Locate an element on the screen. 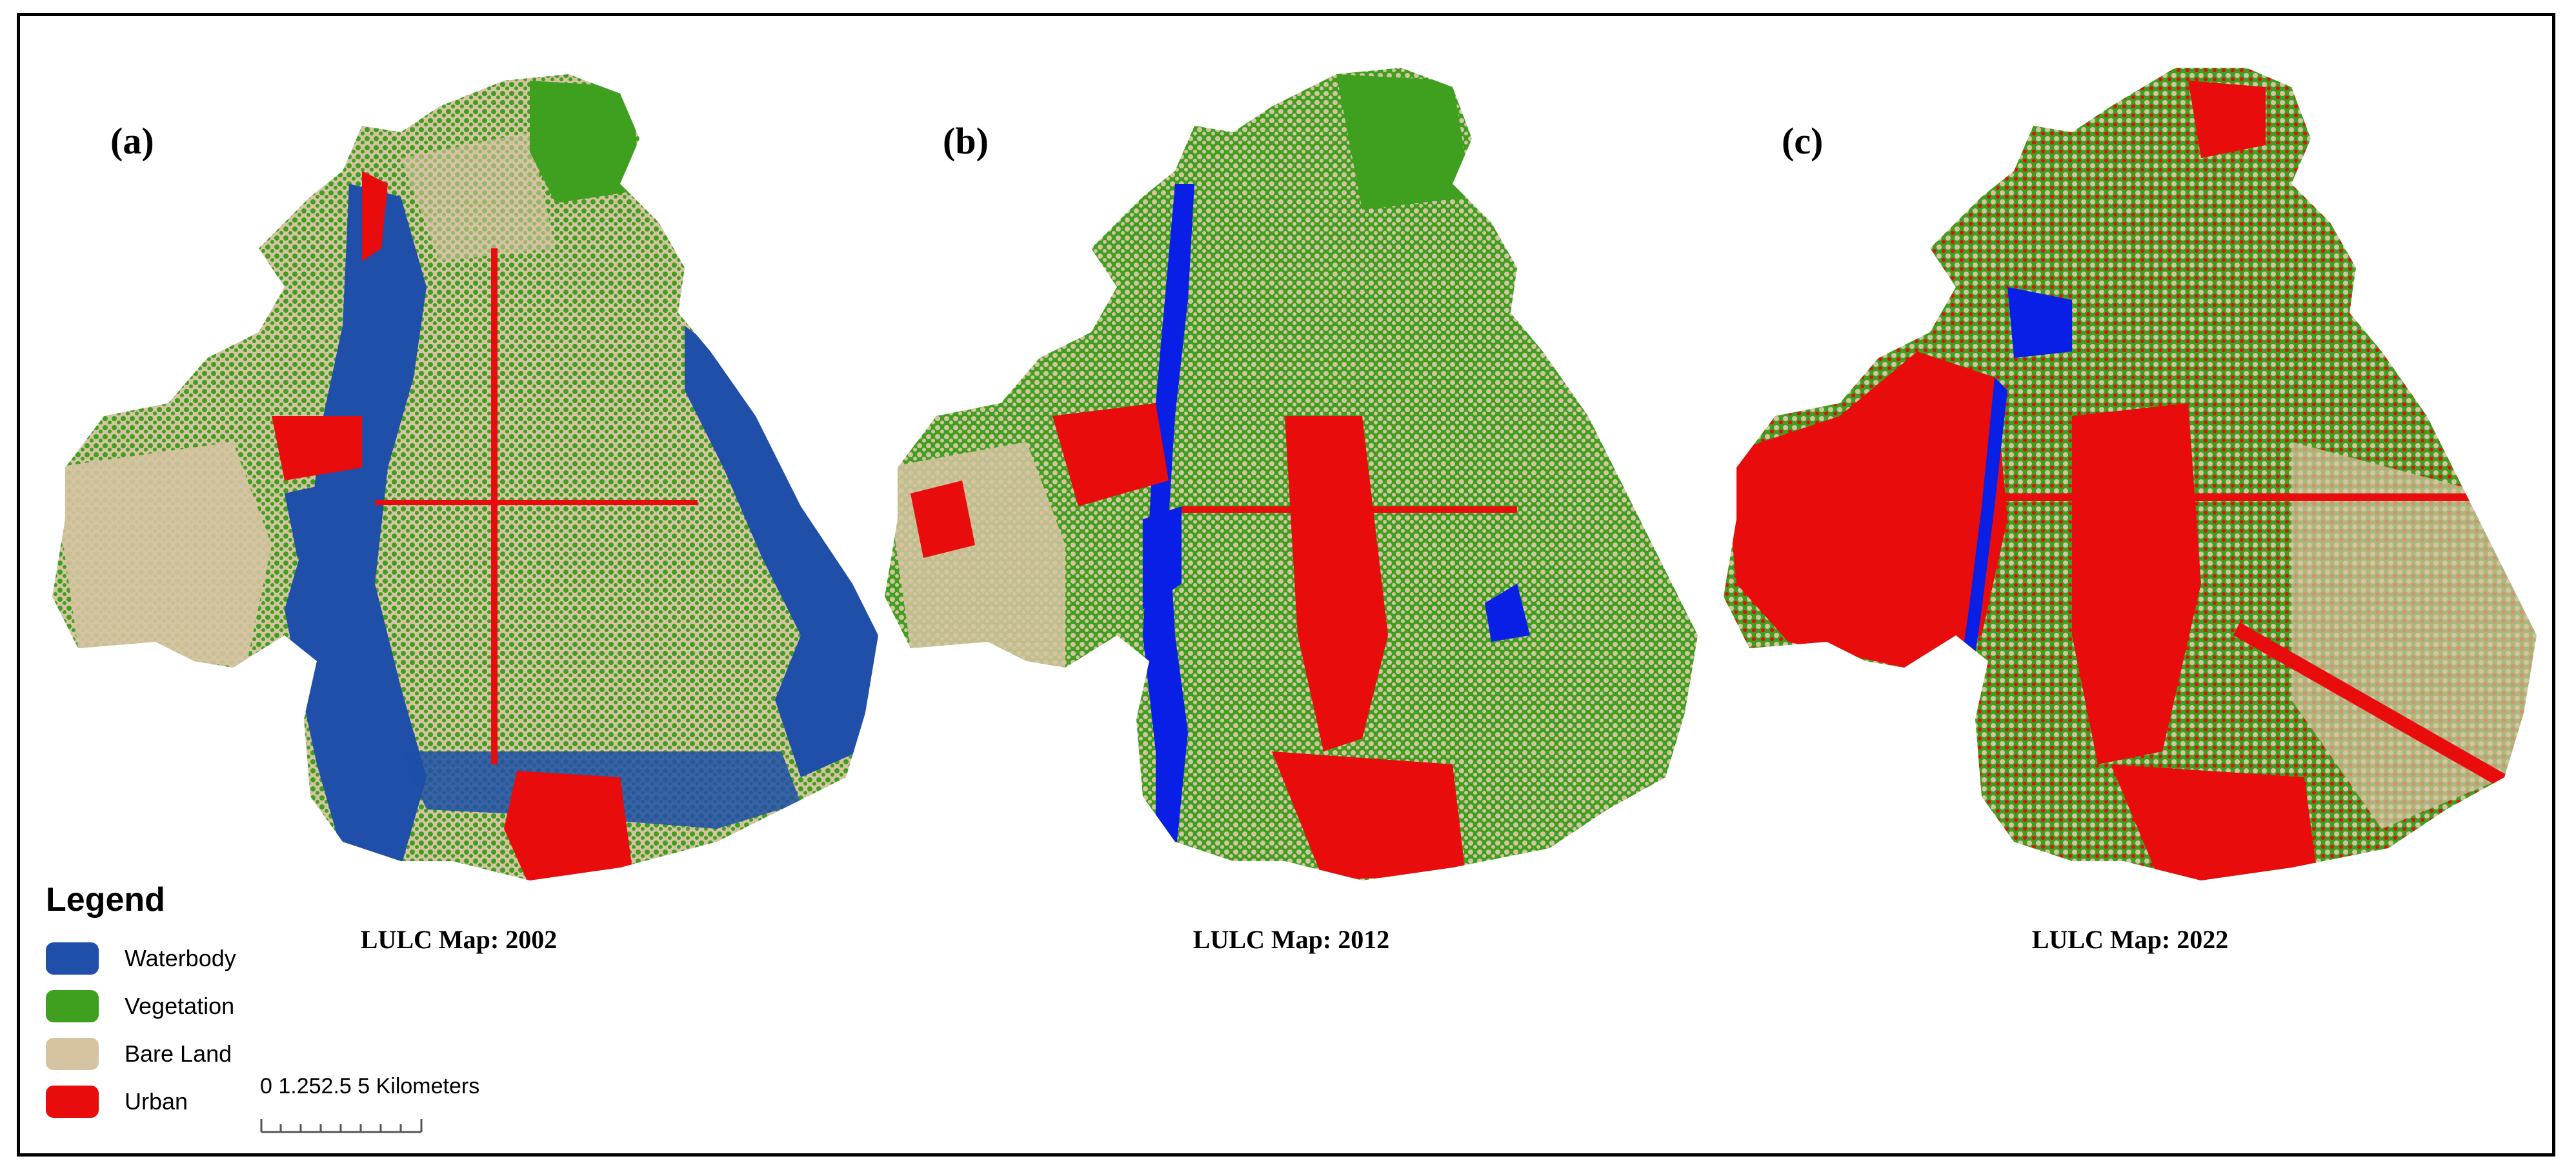 This screenshot has height=1172, width=2576. map-title-2002: LULC Map: 2002 is located at coordinates (459, 940).